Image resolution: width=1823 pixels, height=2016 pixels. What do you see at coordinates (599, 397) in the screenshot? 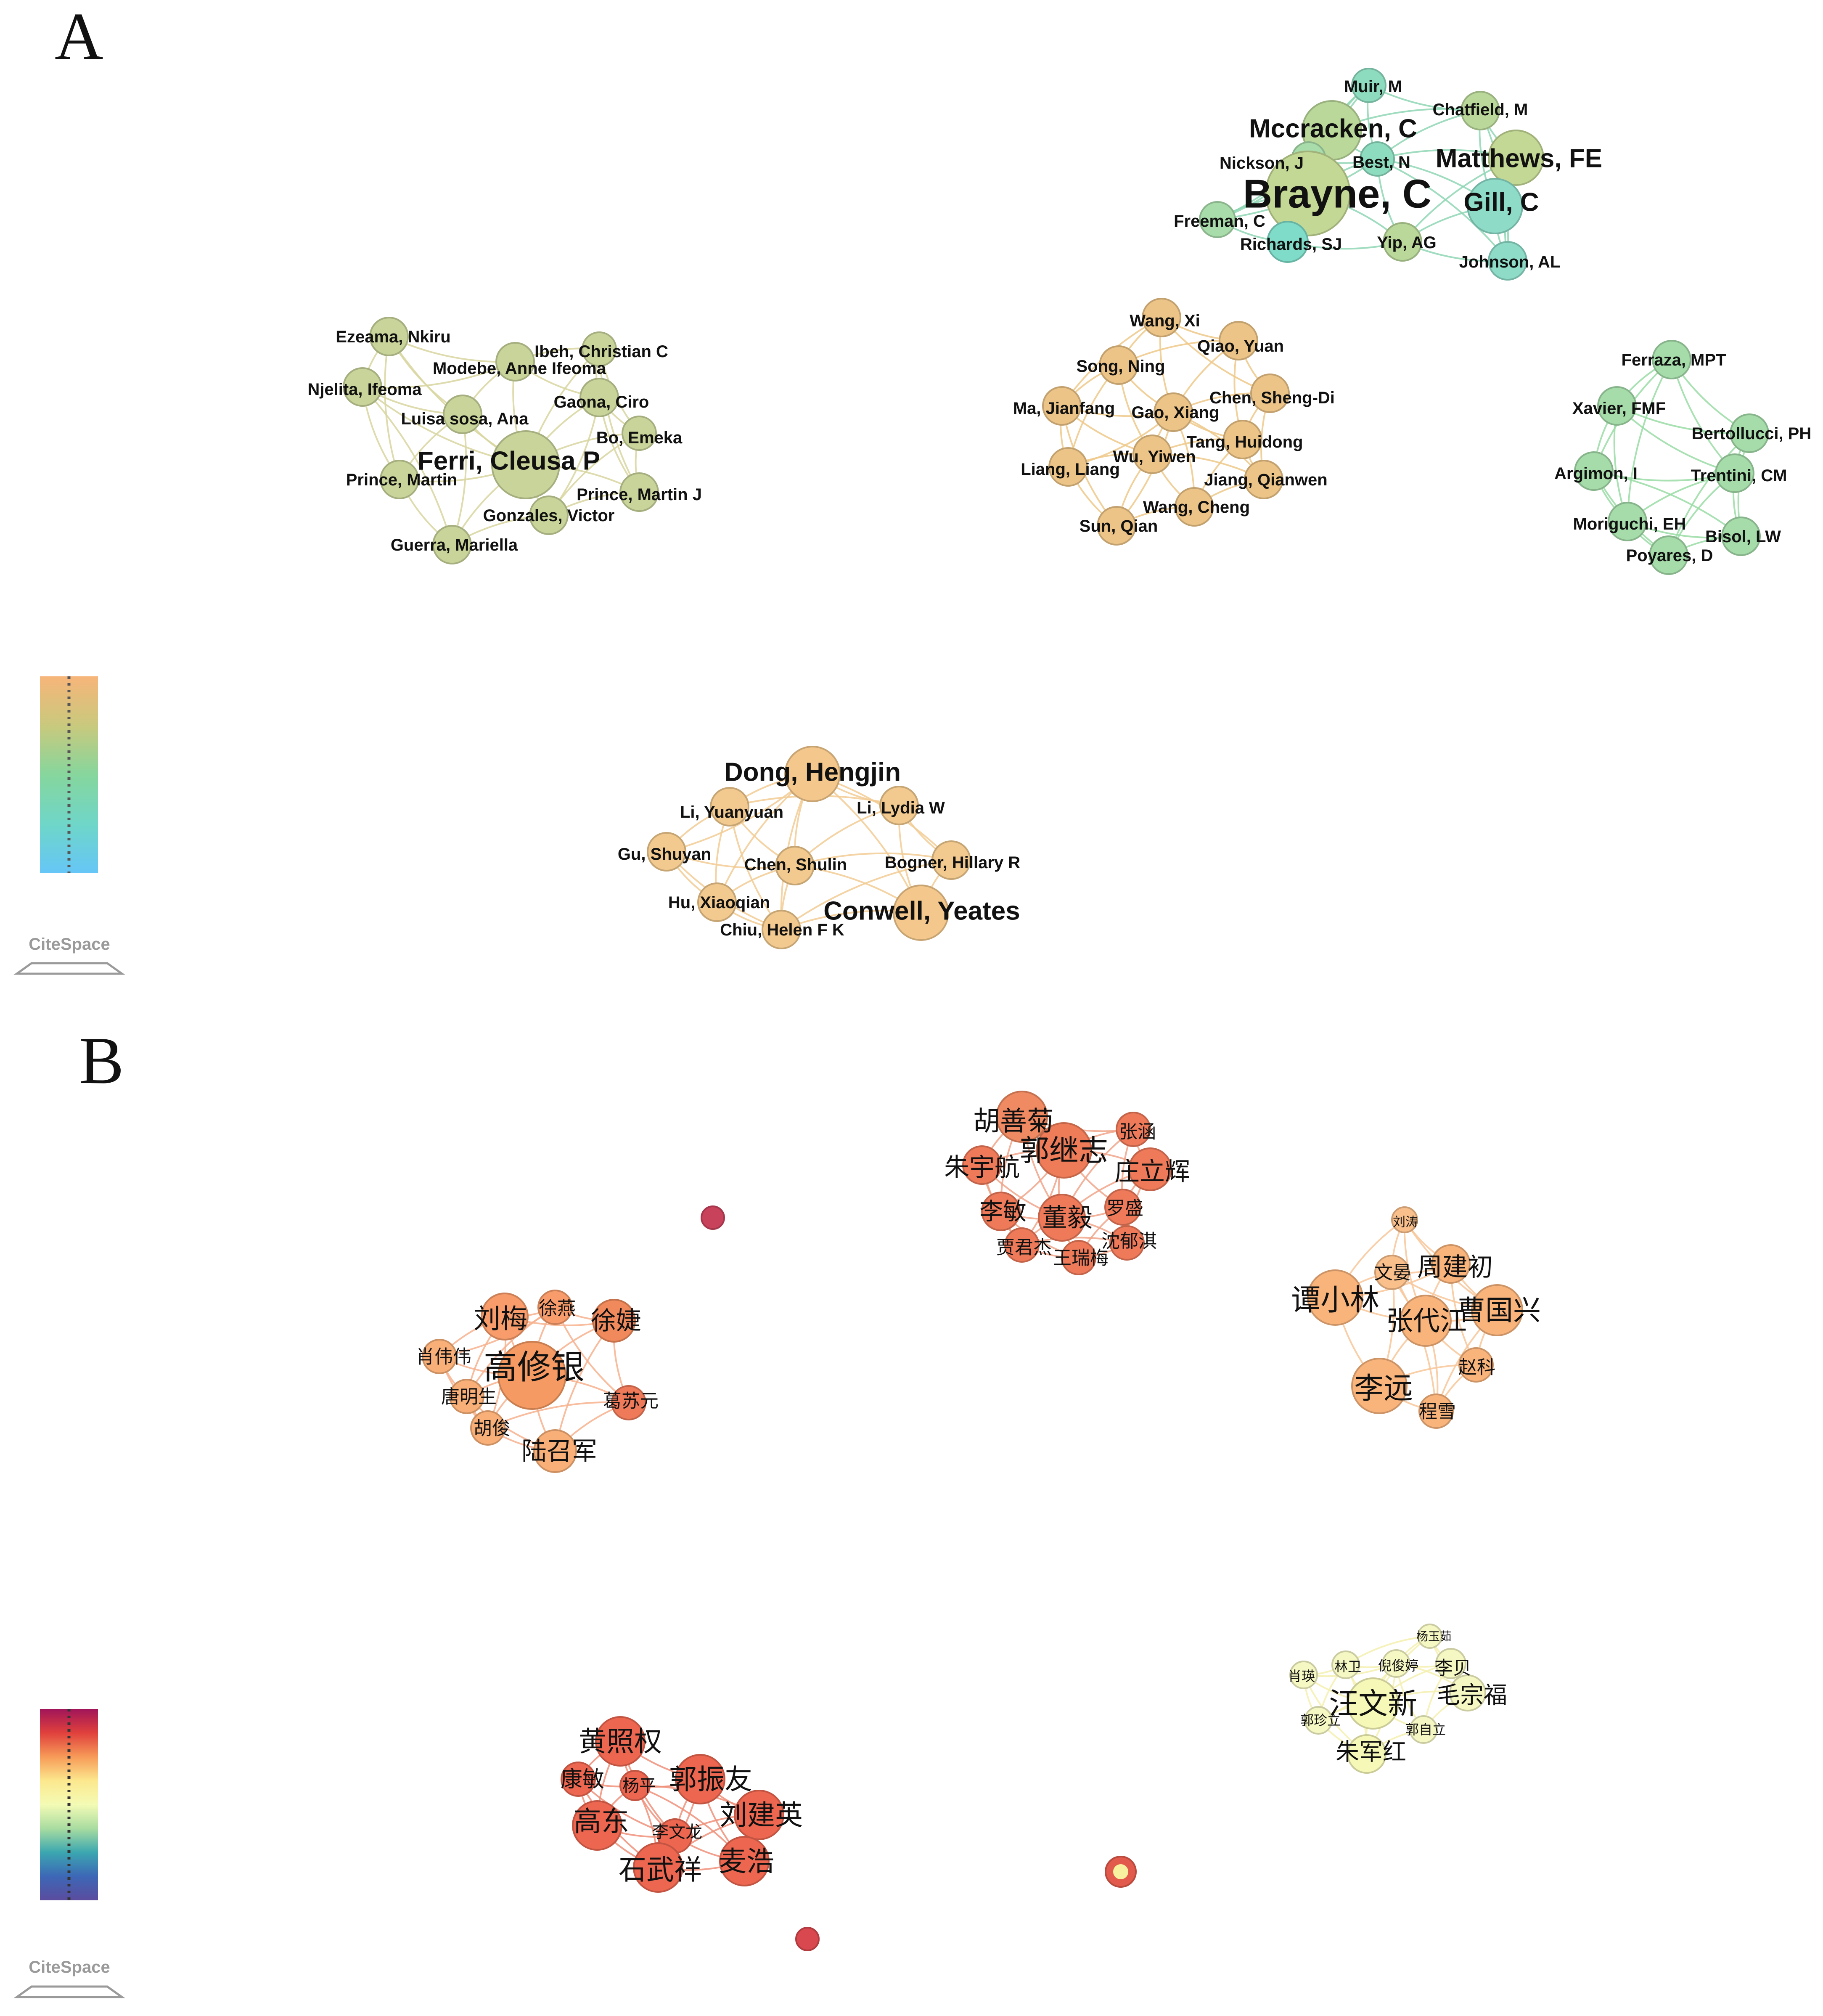
I see `author-node-gaona-ciro` at bounding box center [599, 397].